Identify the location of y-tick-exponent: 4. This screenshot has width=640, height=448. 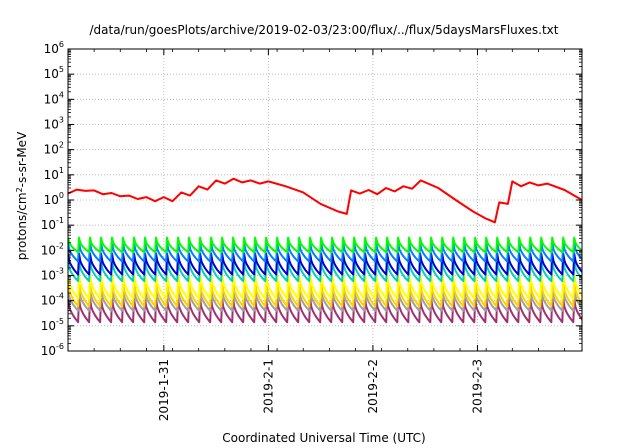
(61, 94).